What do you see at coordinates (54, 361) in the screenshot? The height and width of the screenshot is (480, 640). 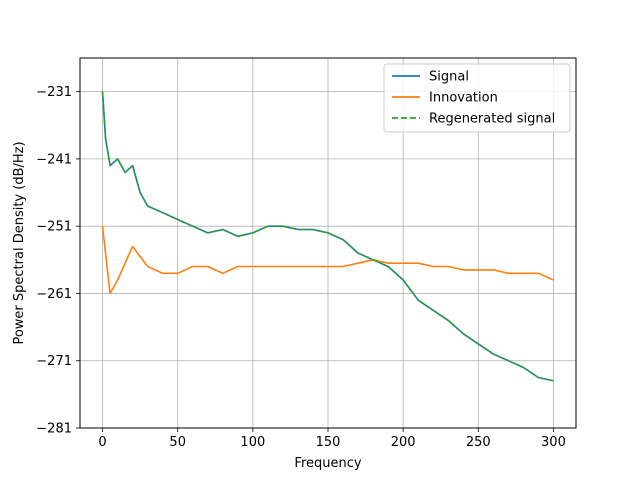 I see `y-tick-label: −271` at bounding box center [54, 361].